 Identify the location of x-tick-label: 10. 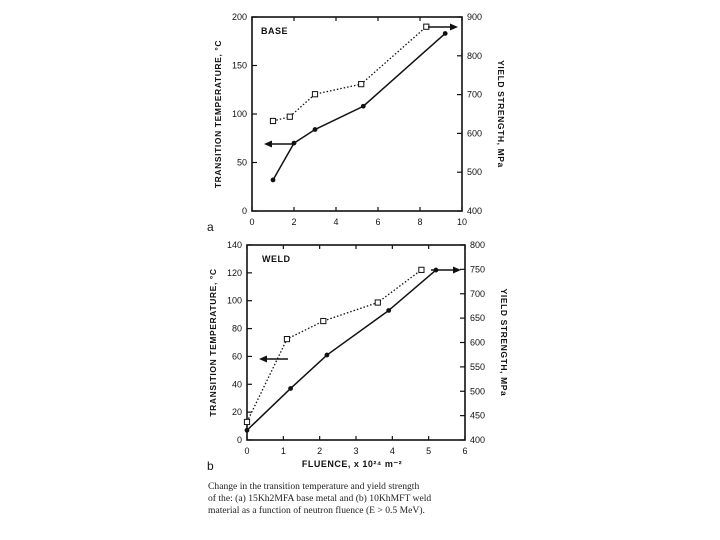
(462, 222).